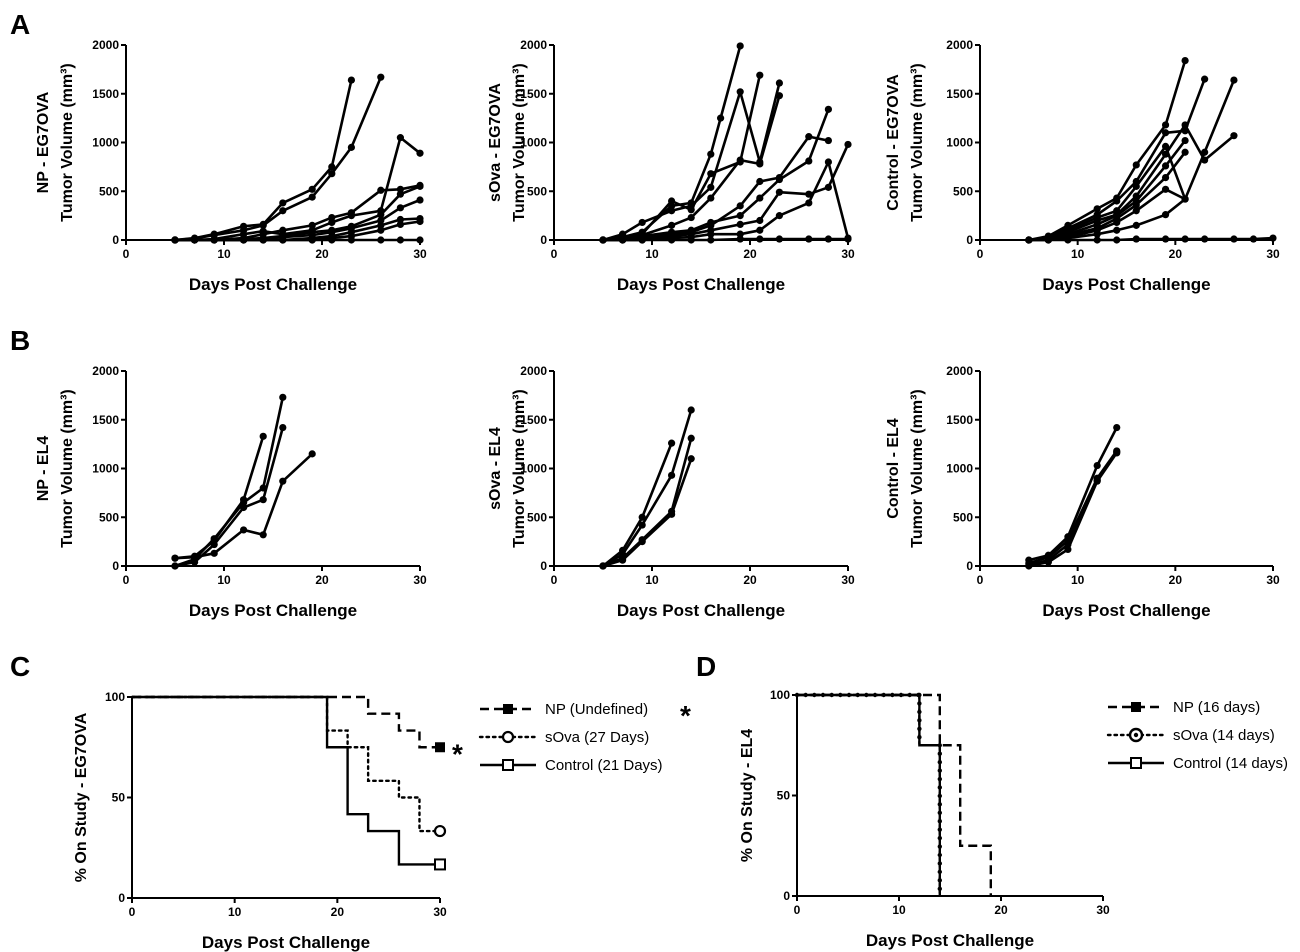  Describe the element at coordinates (604, 765) in the screenshot. I see `legend-label-3: Control (21 Days)` at that location.